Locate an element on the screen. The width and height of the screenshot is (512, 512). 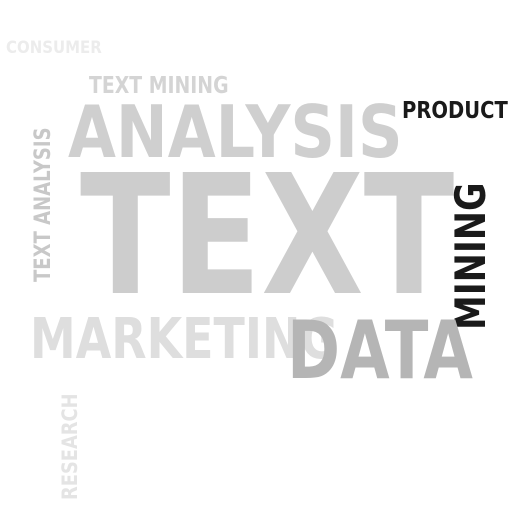
word-research-vertical: RESEARCH is located at coordinates (70, 446).